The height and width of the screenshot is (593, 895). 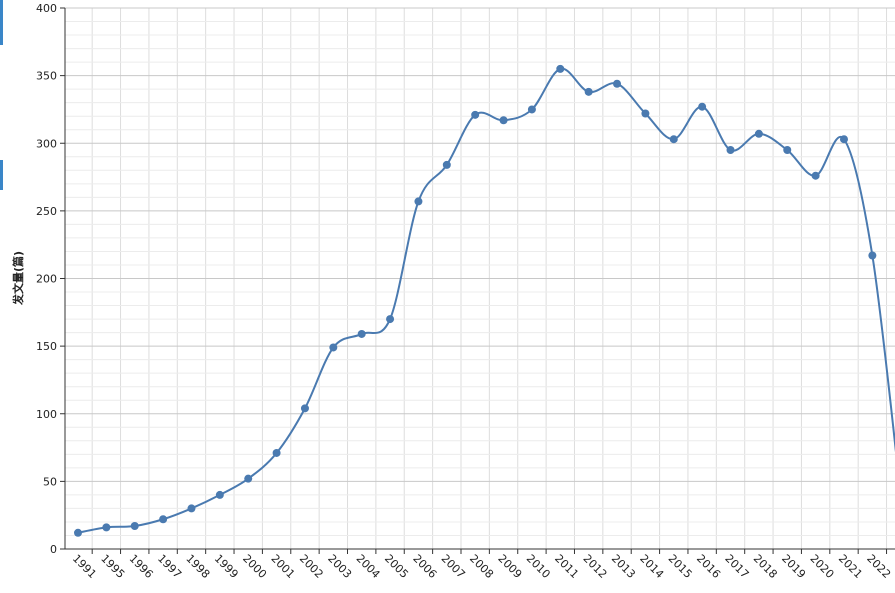 What do you see at coordinates (46, 76) in the screenshot?
I see `y-tick-label: 350` at bounding box center [46, 76].